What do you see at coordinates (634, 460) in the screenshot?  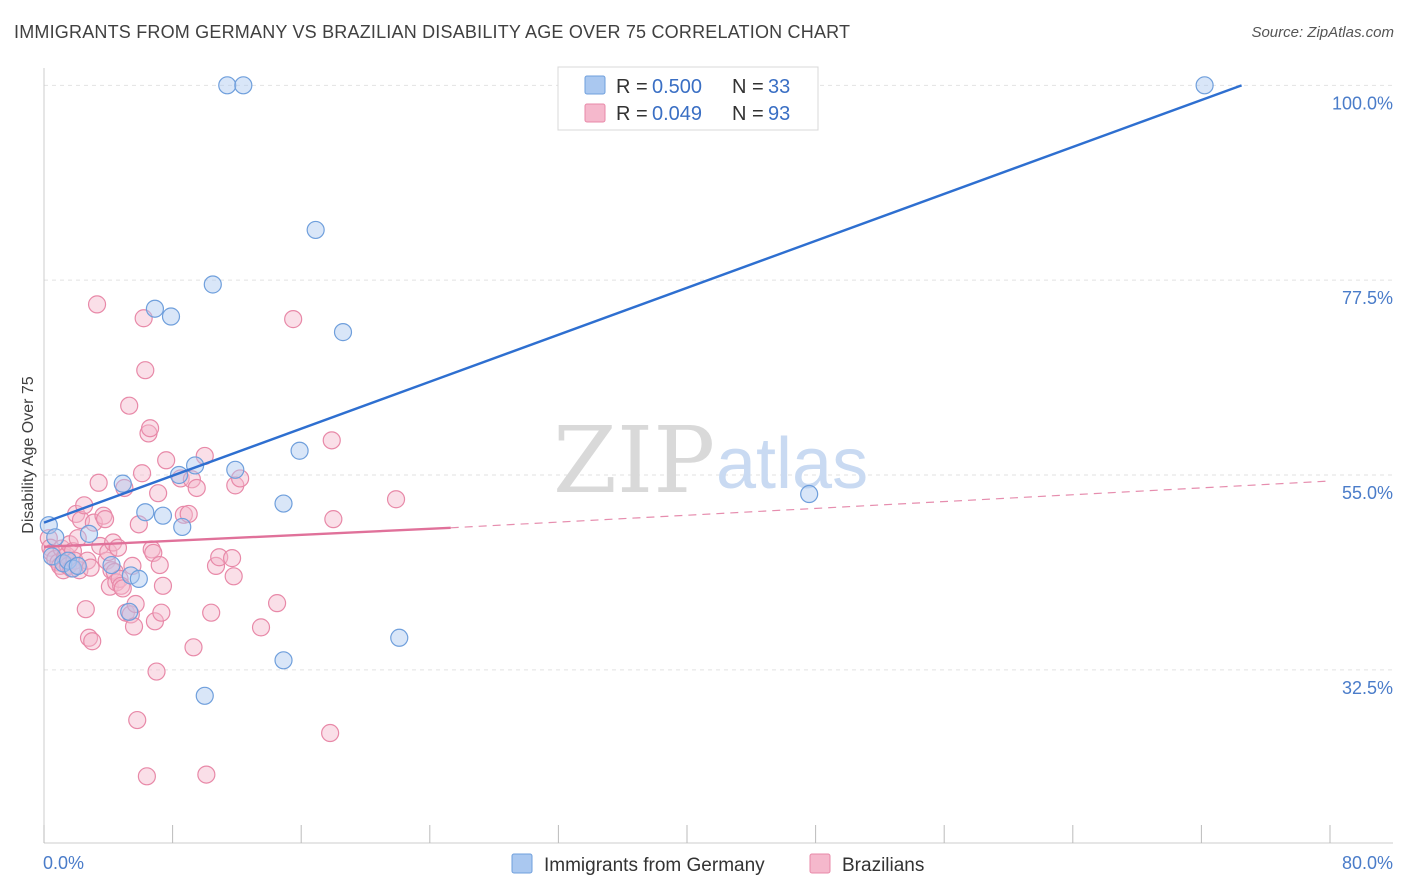 I see `watermark-zip: ZIP` at bounding box center [634, 460].